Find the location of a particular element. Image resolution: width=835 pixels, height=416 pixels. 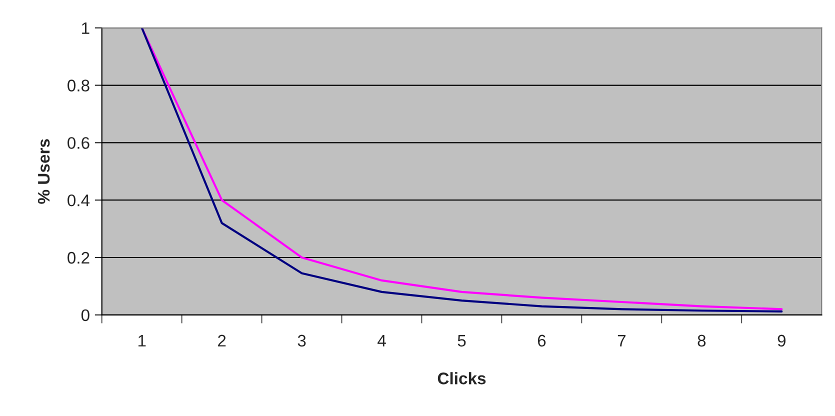

y-tick-label: 0.2 is located at coordinates (79, 258).